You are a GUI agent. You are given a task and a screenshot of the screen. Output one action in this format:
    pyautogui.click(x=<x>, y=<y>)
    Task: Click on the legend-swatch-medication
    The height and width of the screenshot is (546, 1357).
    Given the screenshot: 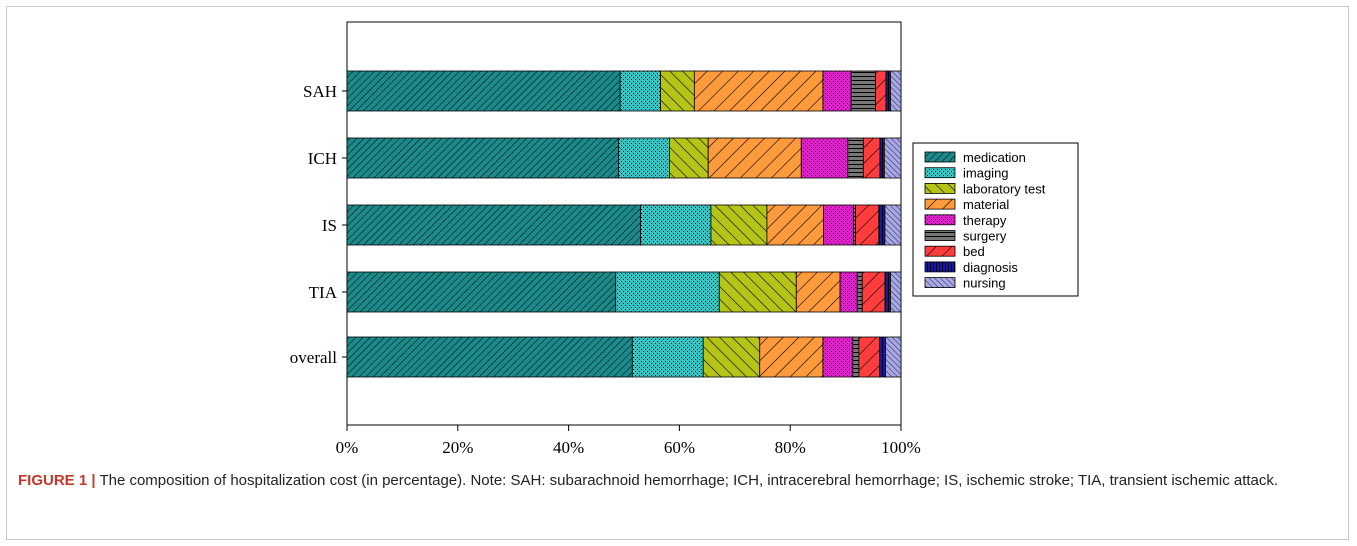 What is the action you would take?
    pyautogui.click(x=940, y=157)
    